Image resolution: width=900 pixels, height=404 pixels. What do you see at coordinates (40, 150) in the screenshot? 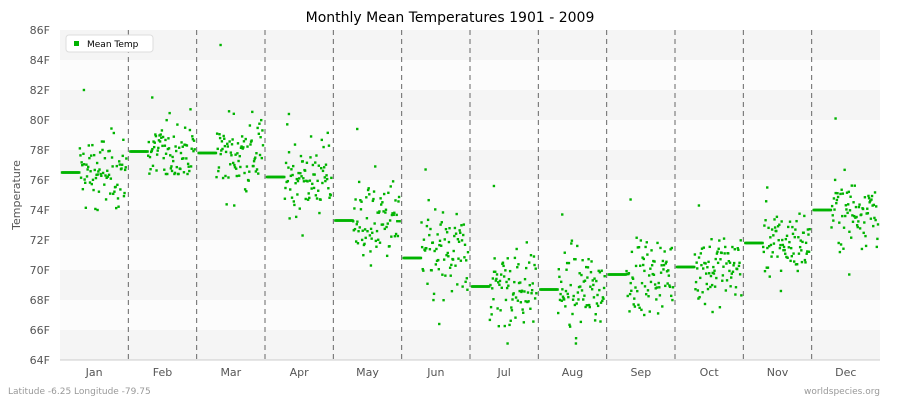
I see `y-tick-label: 78F` at bounding box center [40, 150].